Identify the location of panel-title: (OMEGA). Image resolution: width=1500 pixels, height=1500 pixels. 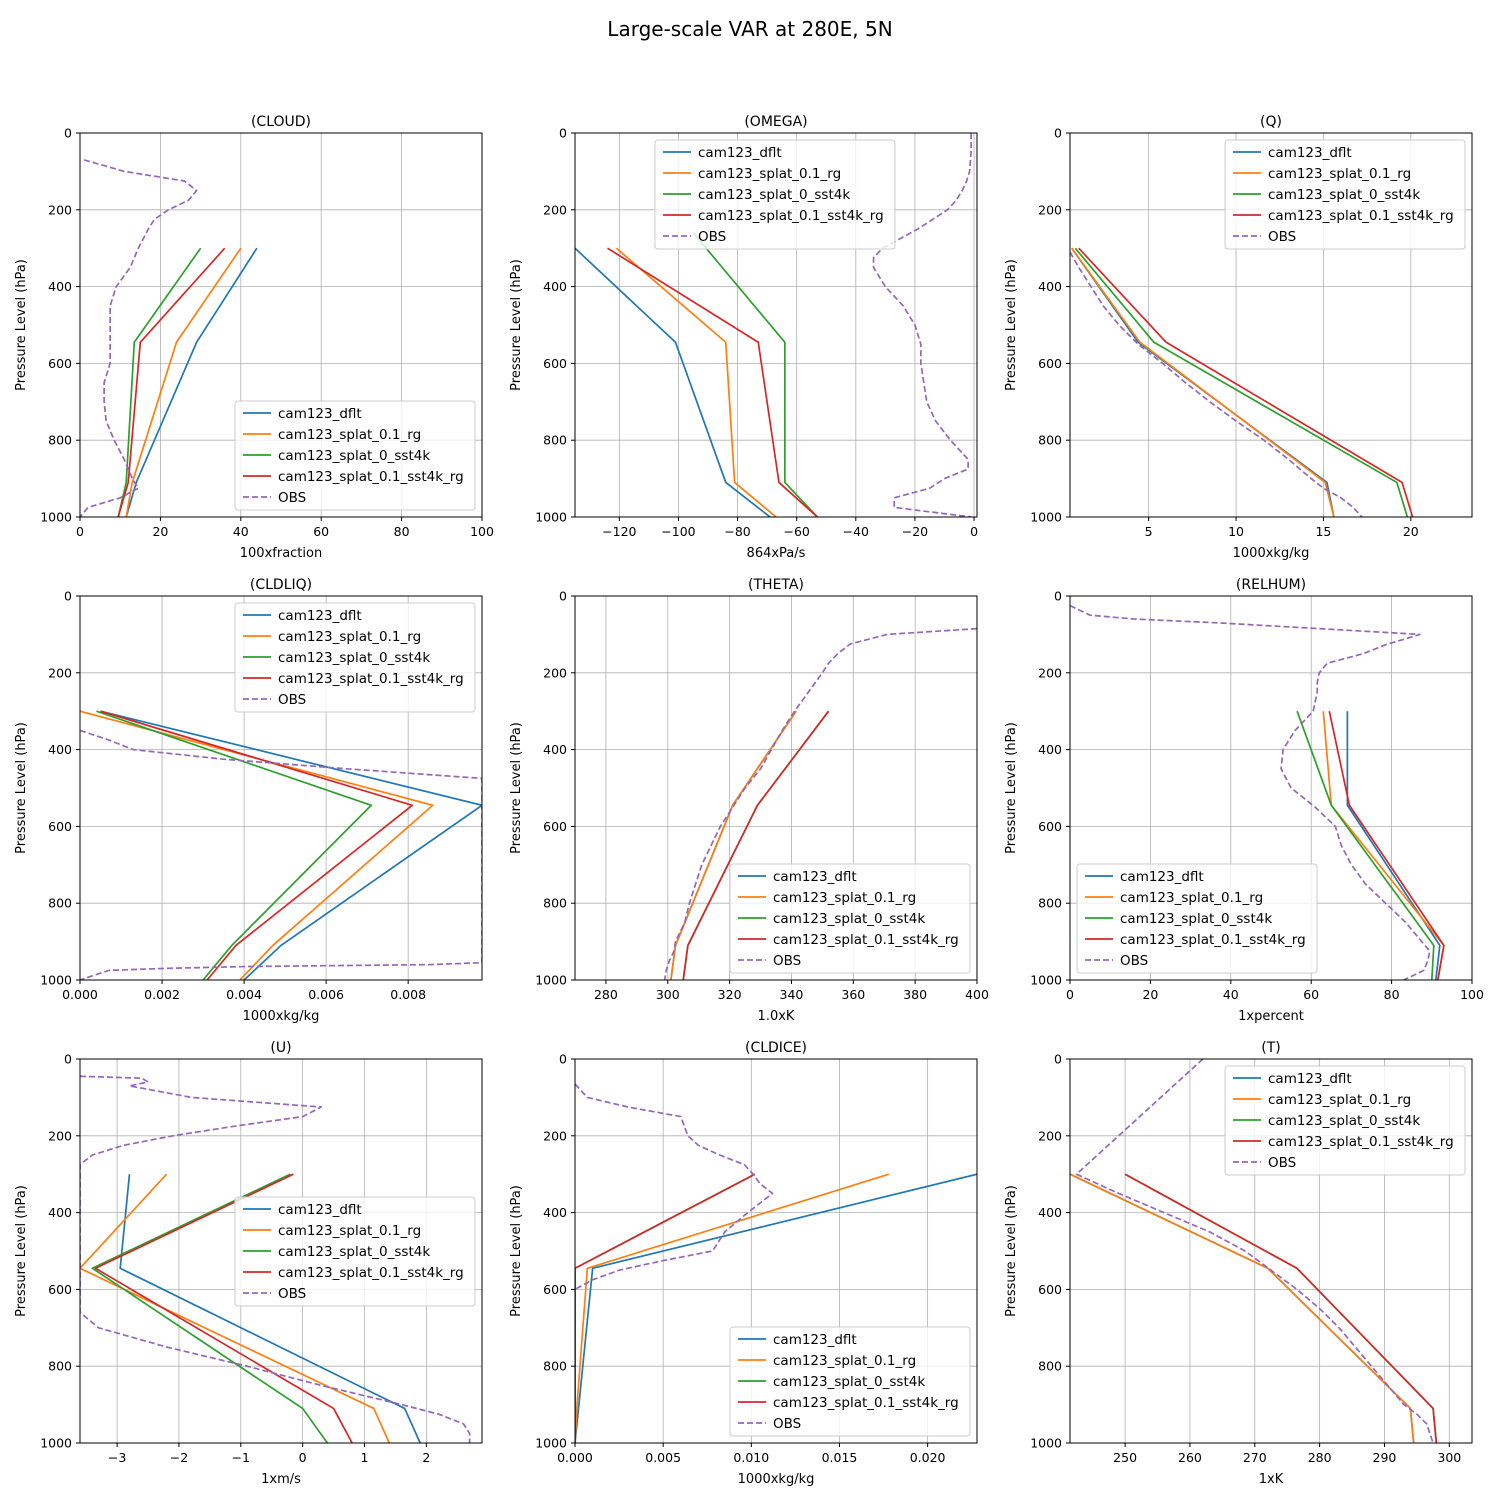
(775, 122).